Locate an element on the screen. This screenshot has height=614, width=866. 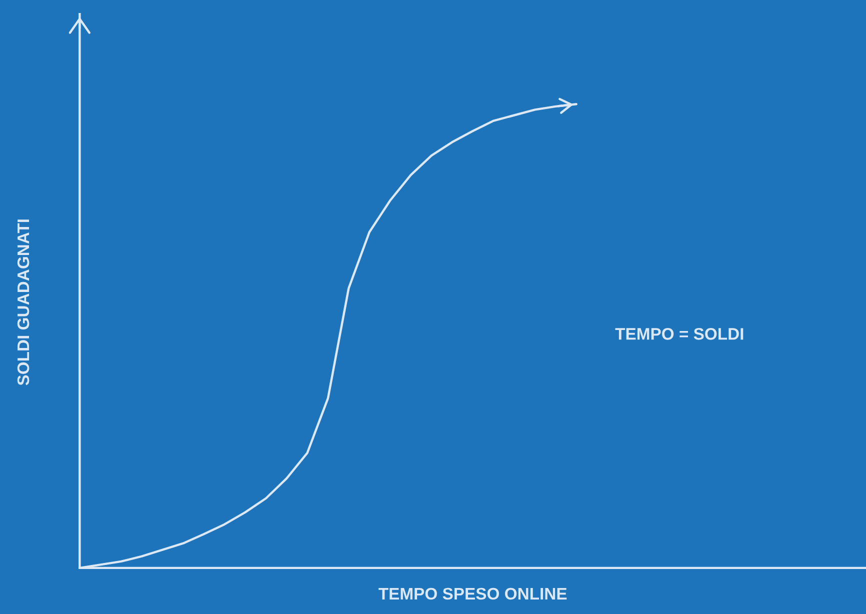
x-axis-title: TEMPO SPESO ONLINE is located at coordinates (472, 594).